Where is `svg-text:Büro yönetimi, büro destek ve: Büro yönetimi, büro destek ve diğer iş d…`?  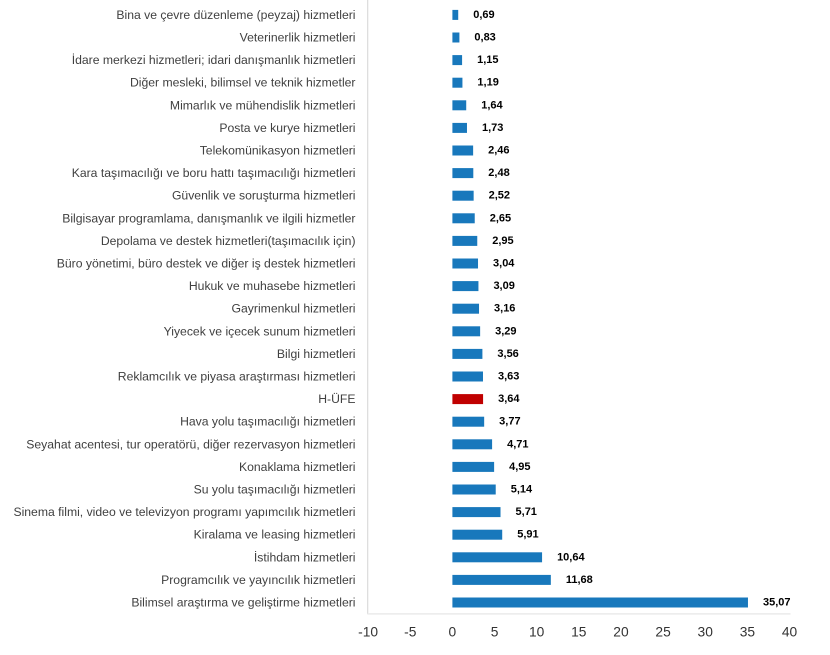
svg-text:Büro yönetimi, büro destek ve: Büro yönetimi, büro destek ve diğer iş d… is located at coordinates (206, 264).